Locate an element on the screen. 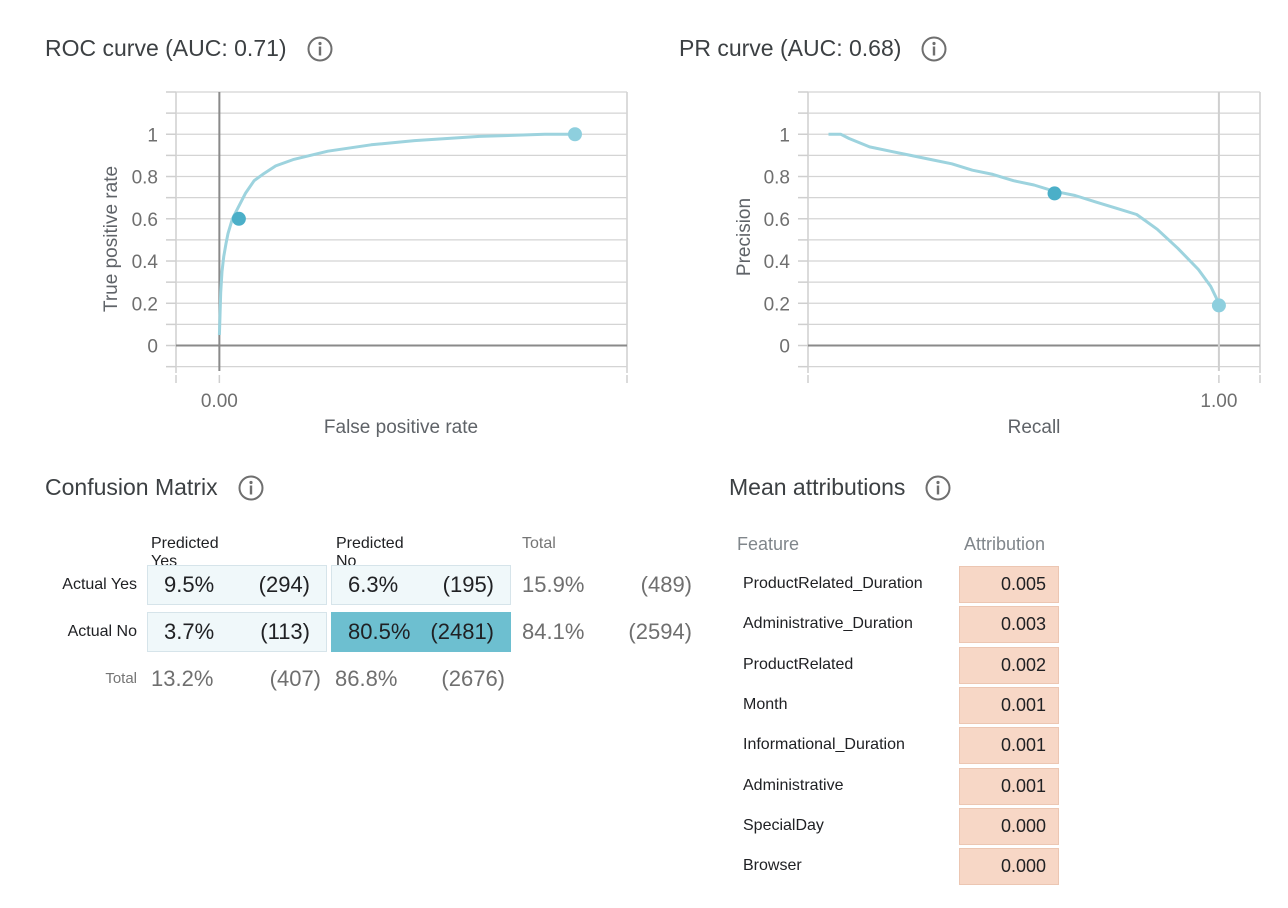  cm-total-count: (2594) is located at coordinates (660, 631).